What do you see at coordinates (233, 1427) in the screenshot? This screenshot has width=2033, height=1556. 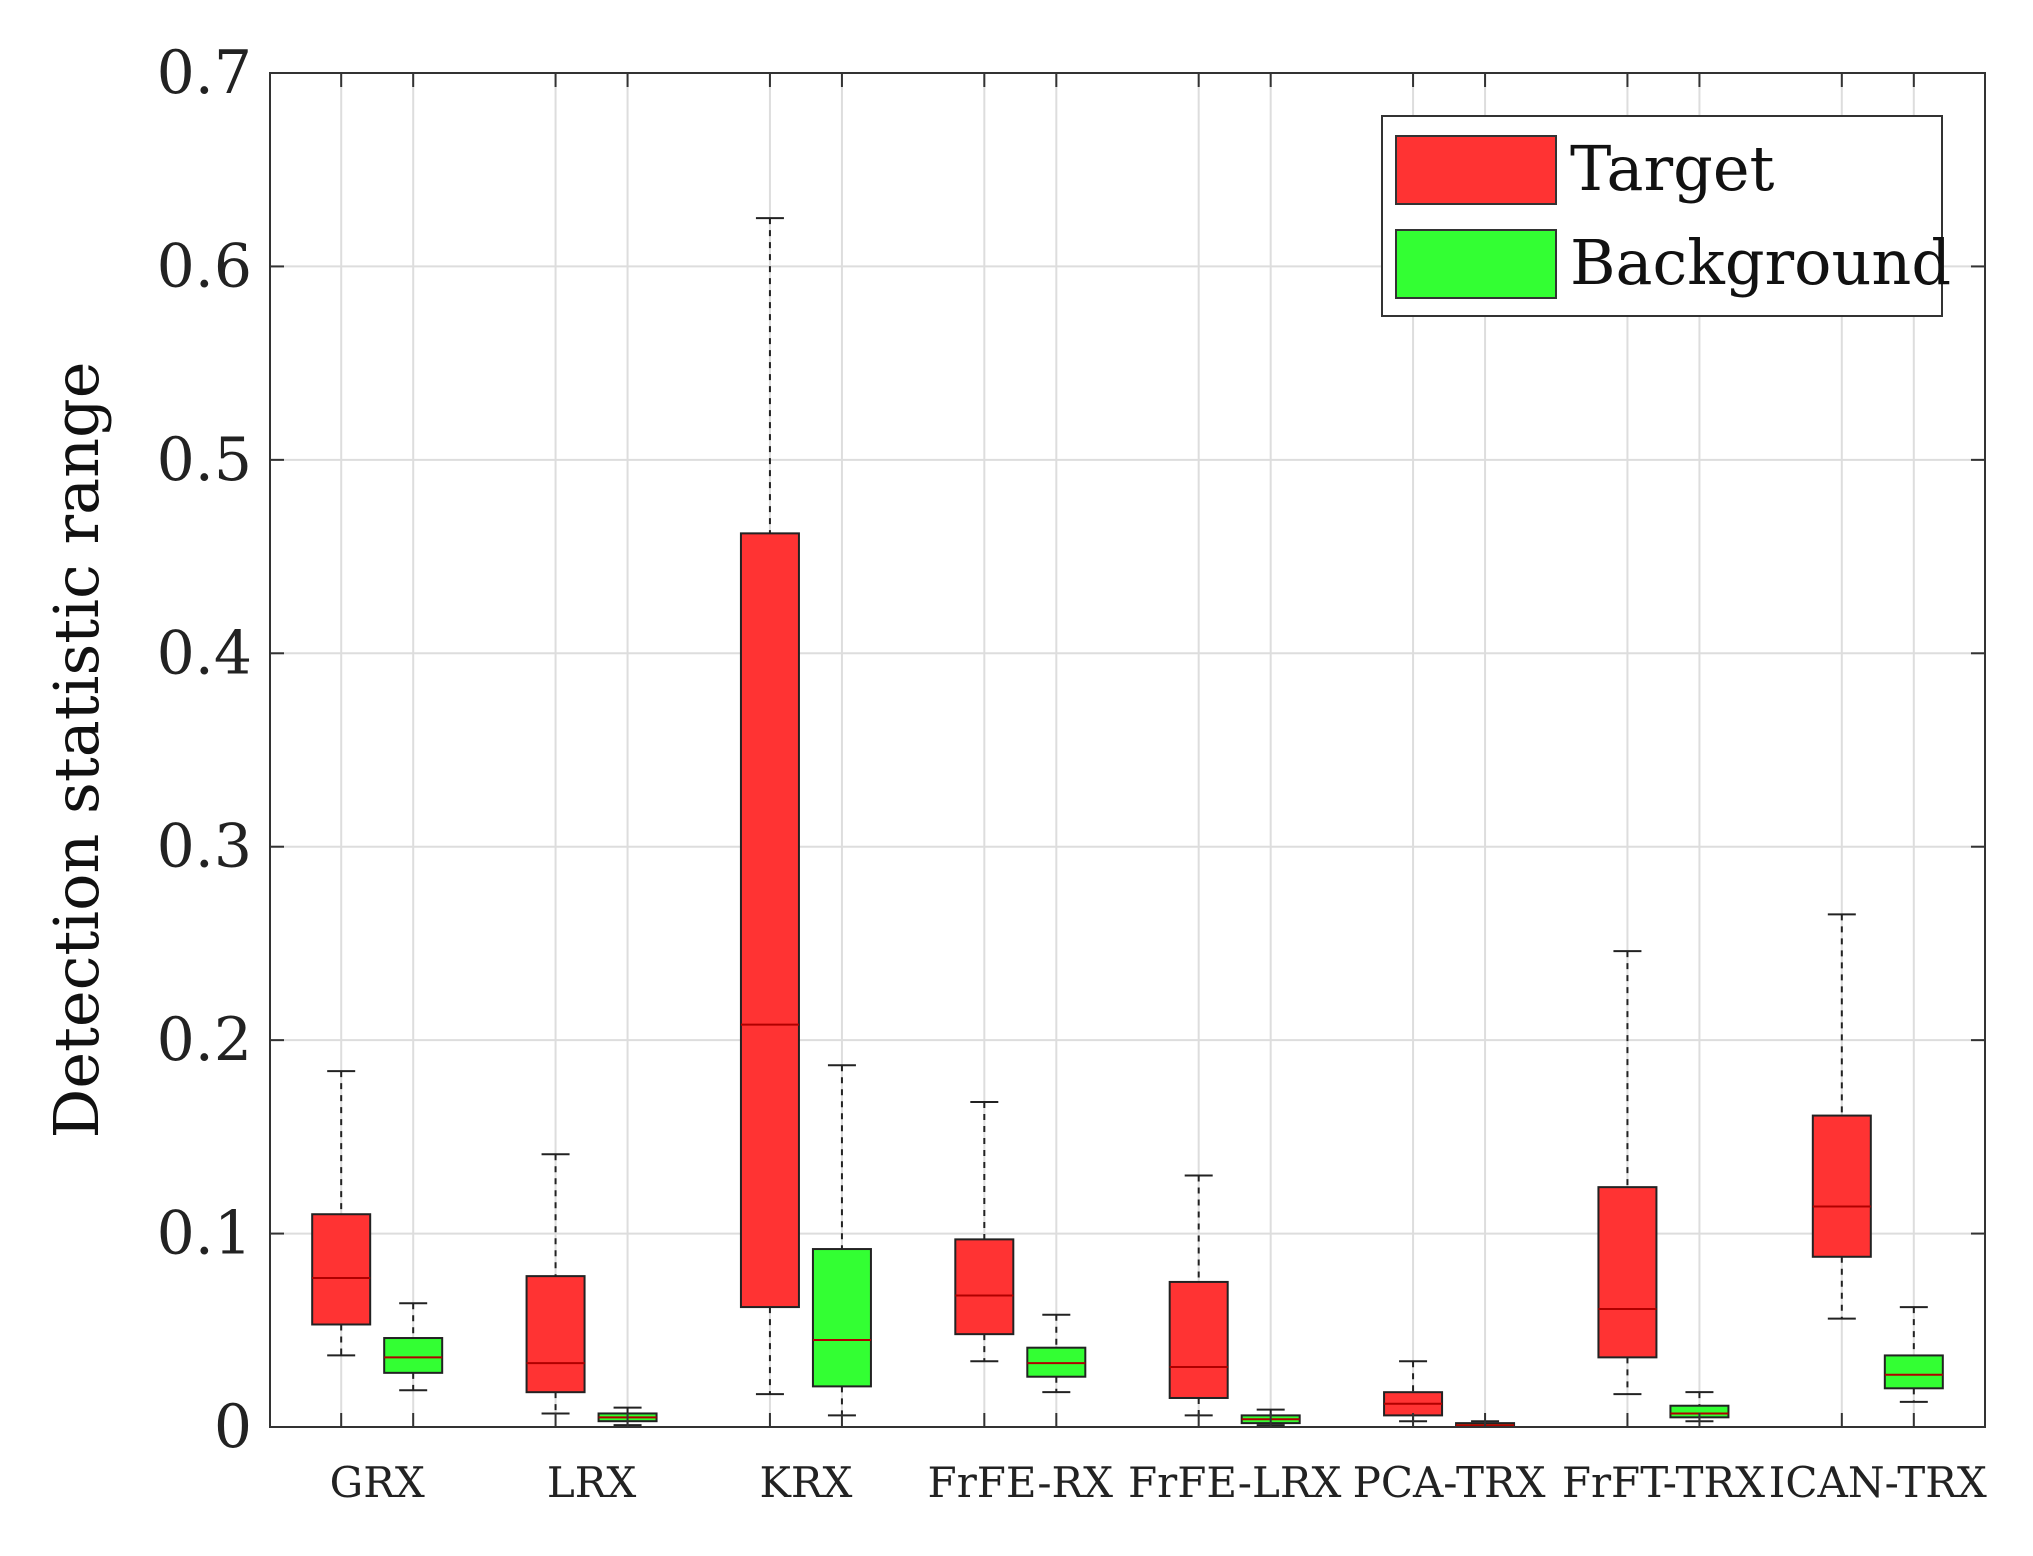 I see `y-tick-label: 0` at bounding box center [233, 1427].